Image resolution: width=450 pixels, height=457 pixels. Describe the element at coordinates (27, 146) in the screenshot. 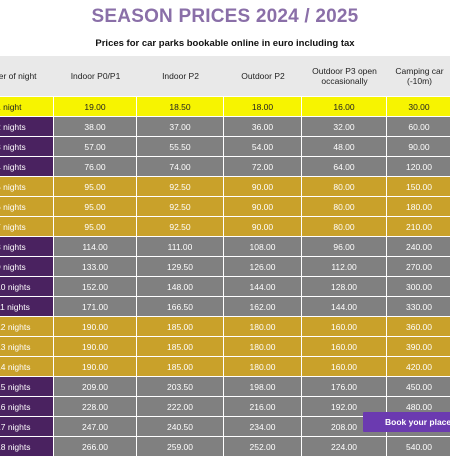

I see `row-nights-label: 3 nights` at that location.